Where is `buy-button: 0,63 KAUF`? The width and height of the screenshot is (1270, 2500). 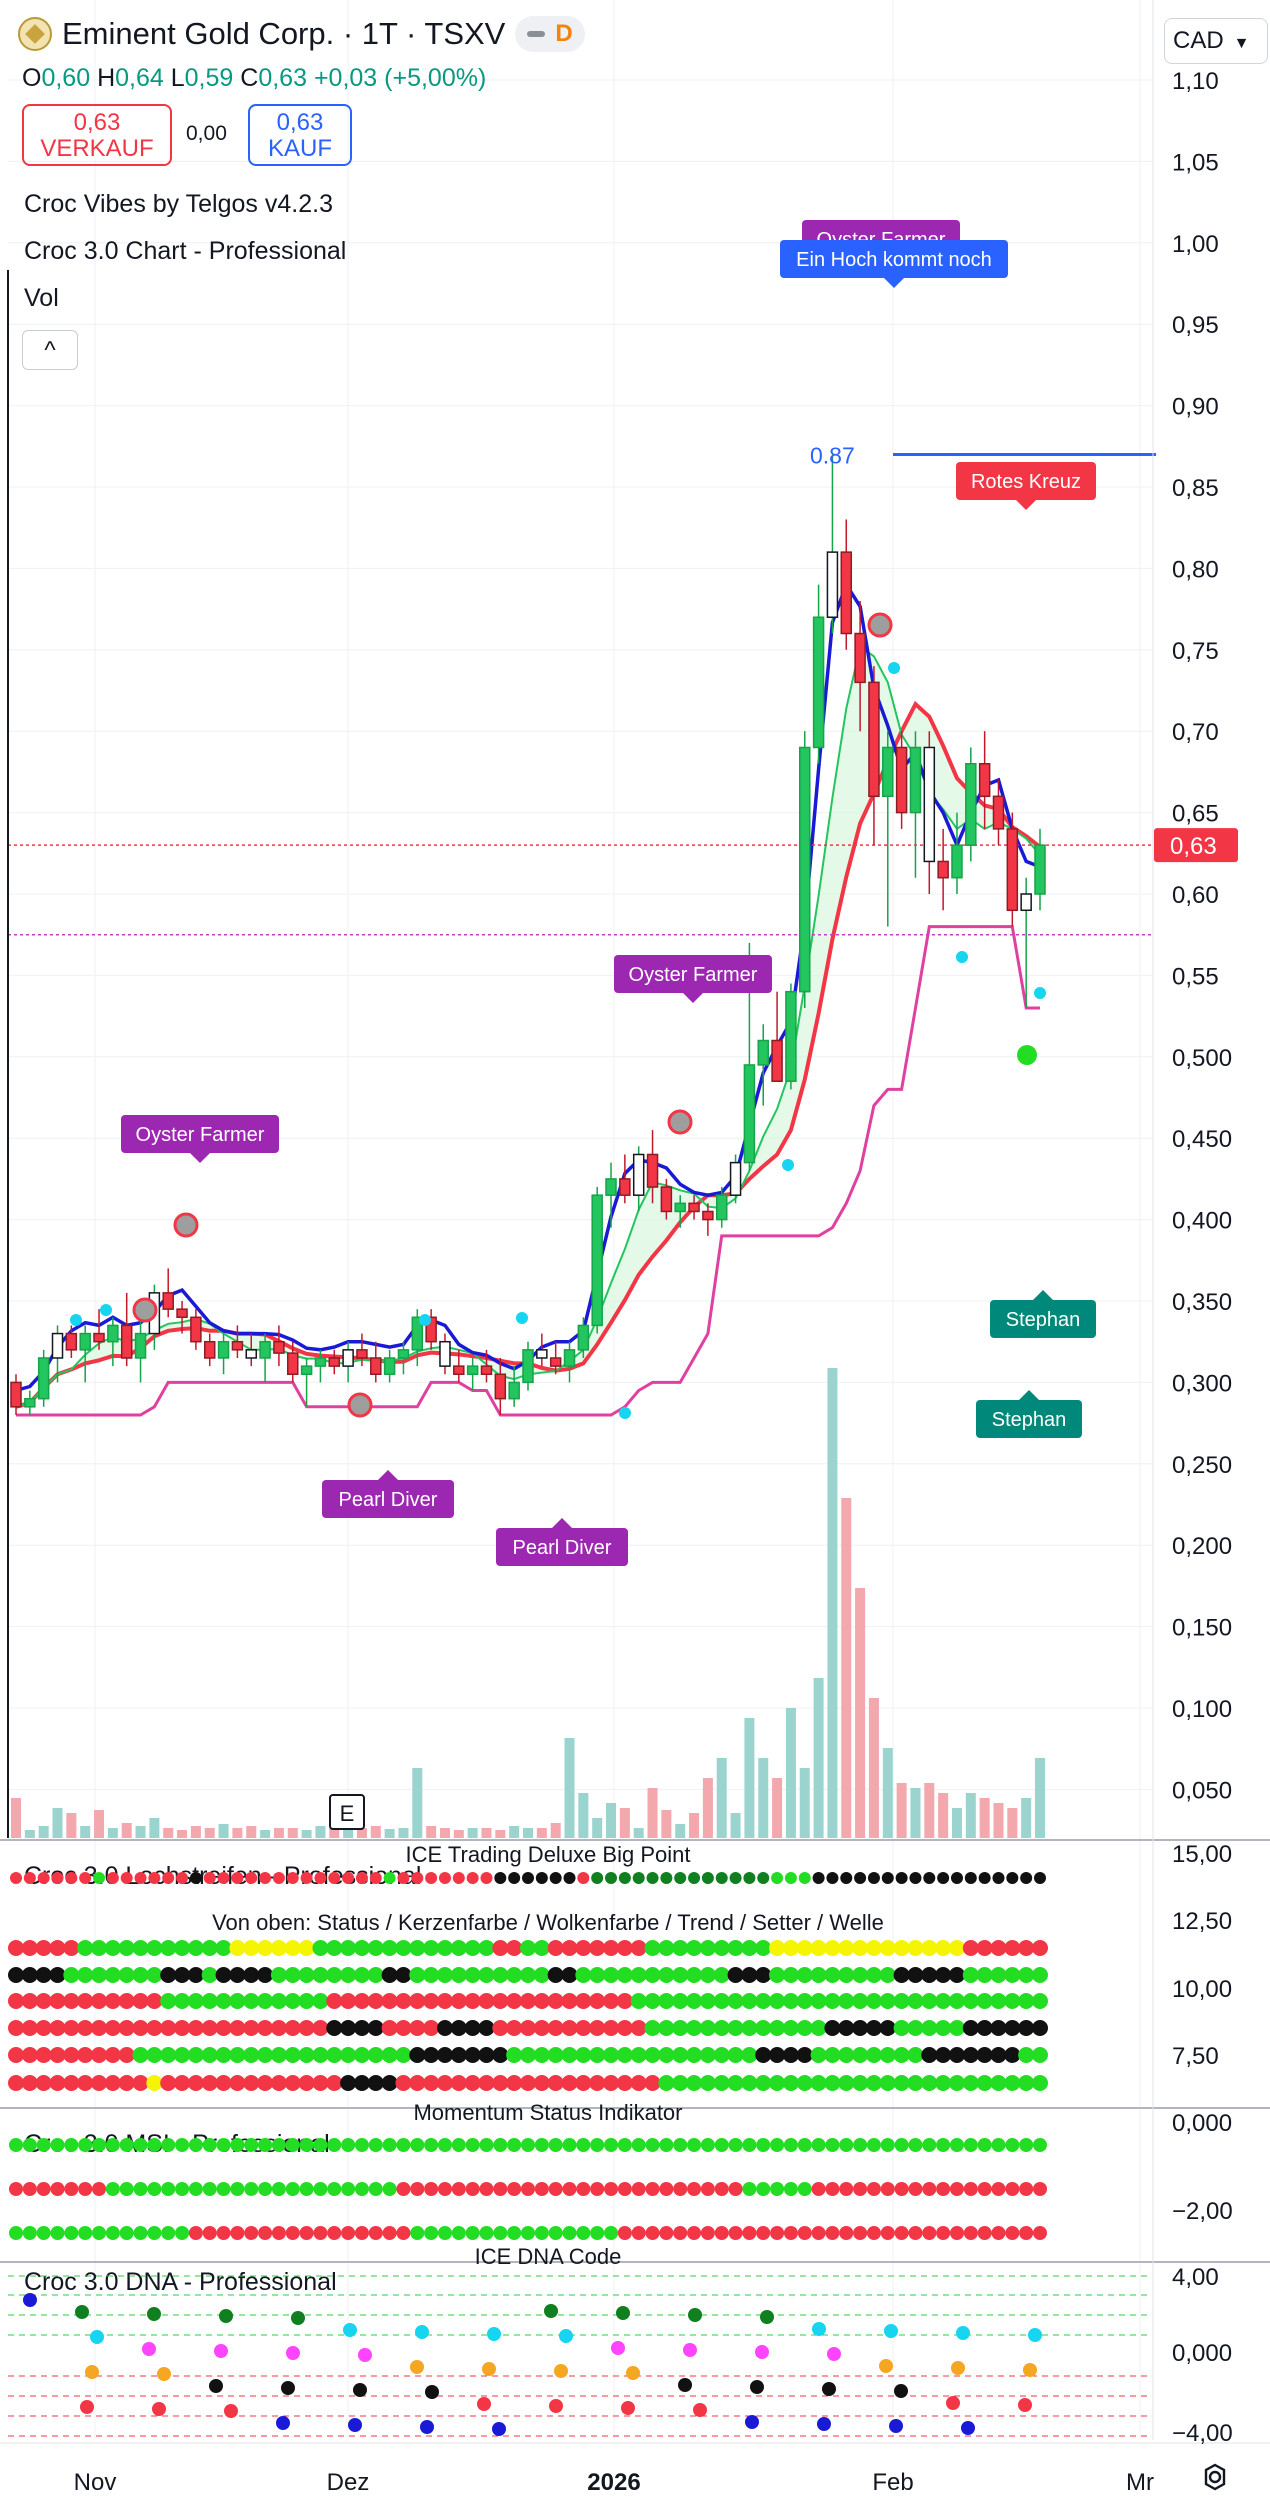
buy-button: 0,63 KAUF is located at coordinates (300, 135).